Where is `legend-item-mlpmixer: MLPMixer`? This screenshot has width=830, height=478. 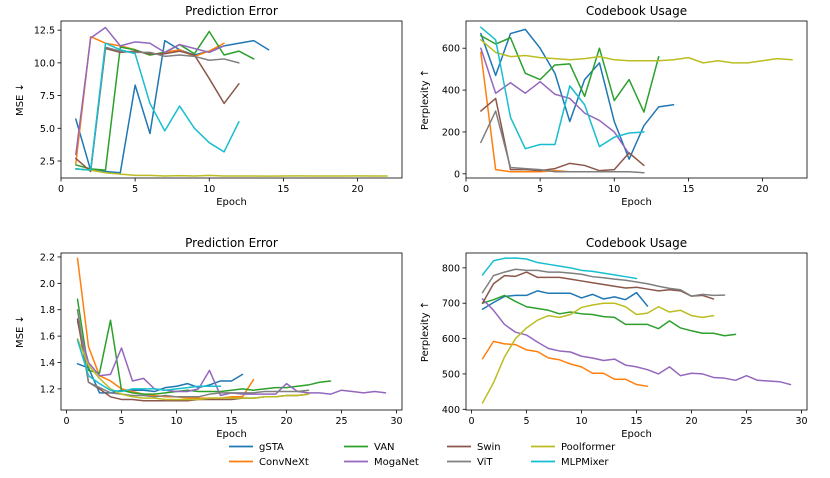
legend-item-mlpmixer: MLPMixer is located at coordinates (570, 462).